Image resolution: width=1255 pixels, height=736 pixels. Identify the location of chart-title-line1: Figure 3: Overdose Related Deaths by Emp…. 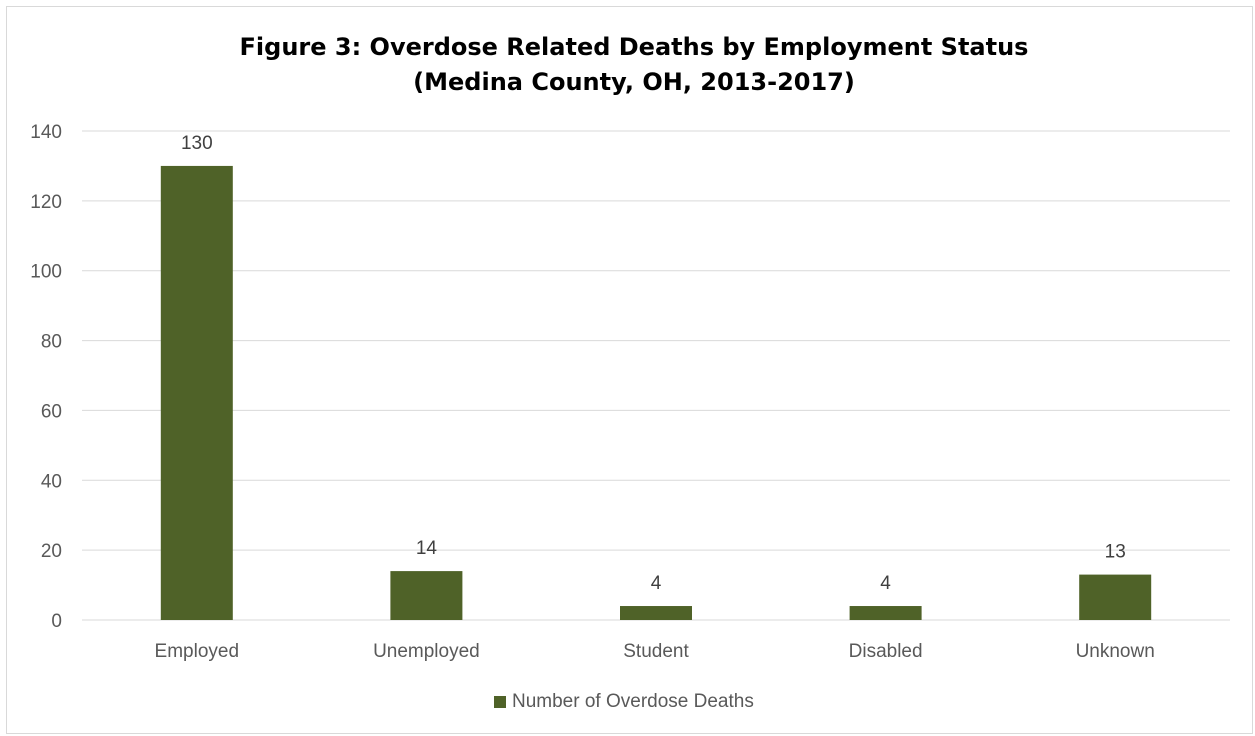
(634, 47).